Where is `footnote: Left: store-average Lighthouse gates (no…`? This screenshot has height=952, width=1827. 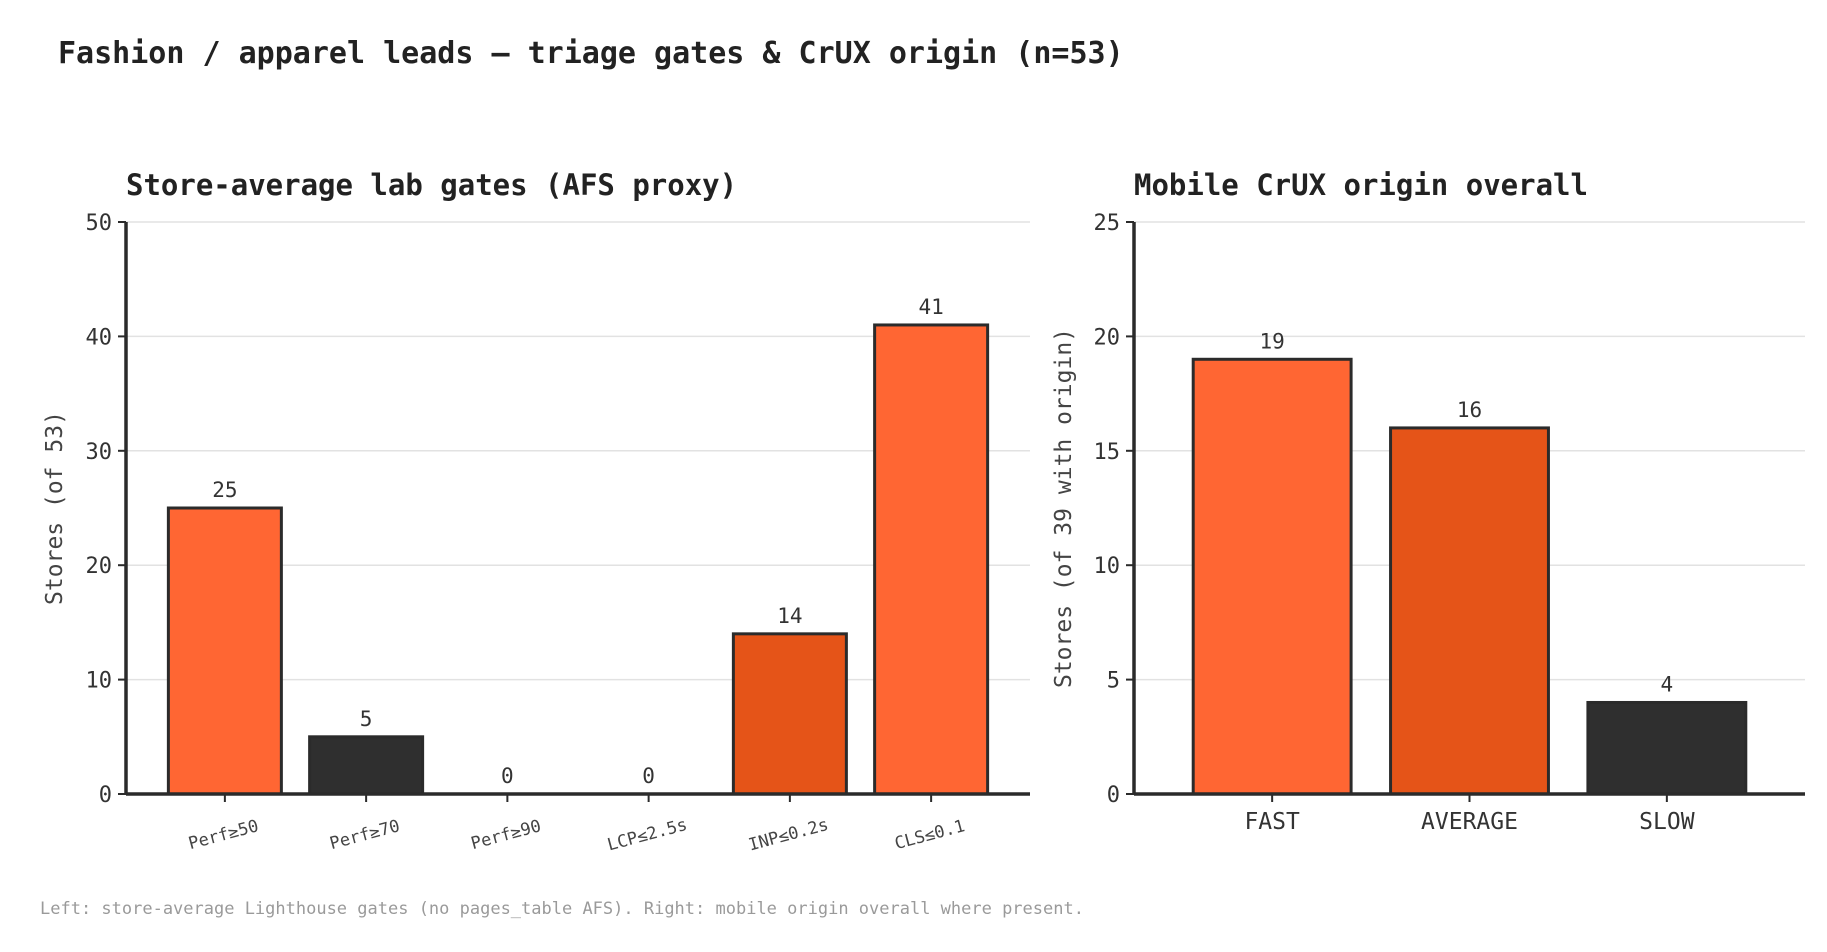 footnote: Left: store-average Lighthouse gates (no… is located at coordinates (562, 909).